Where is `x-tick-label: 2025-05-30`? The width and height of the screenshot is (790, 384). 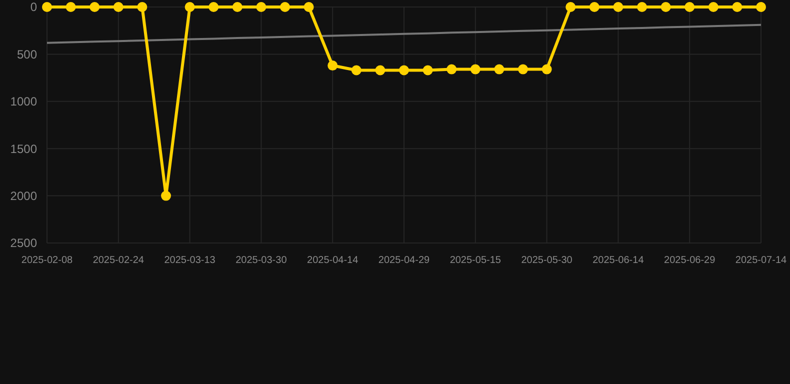 x-tick-label: 2025-05-30 is located at coordinates (547, 260).